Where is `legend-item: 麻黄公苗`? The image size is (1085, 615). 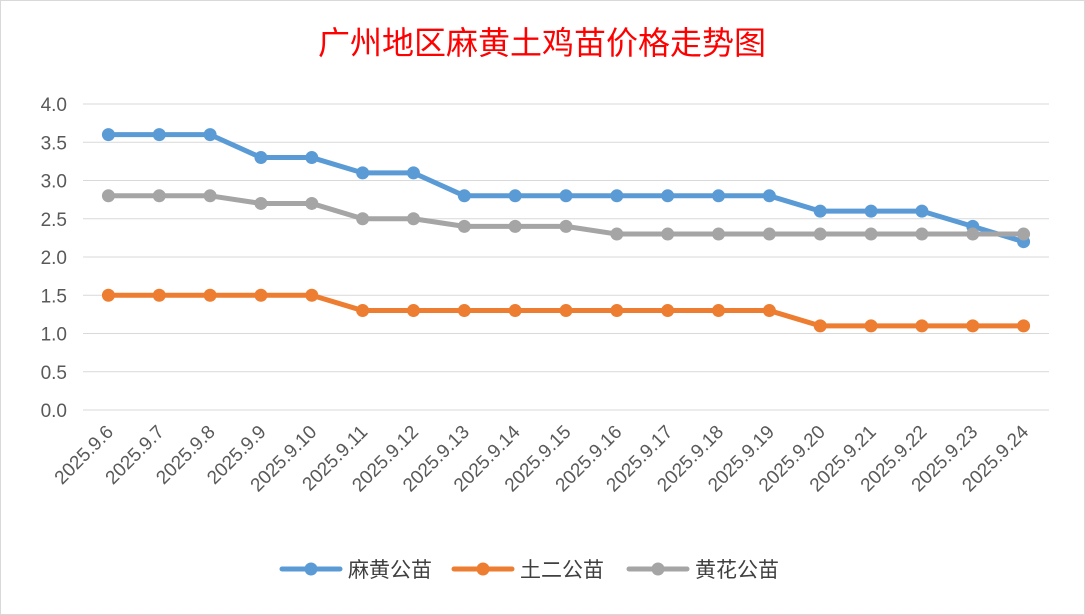
legend-item: 麻黄公苗 is located at coordinates (355, 570).